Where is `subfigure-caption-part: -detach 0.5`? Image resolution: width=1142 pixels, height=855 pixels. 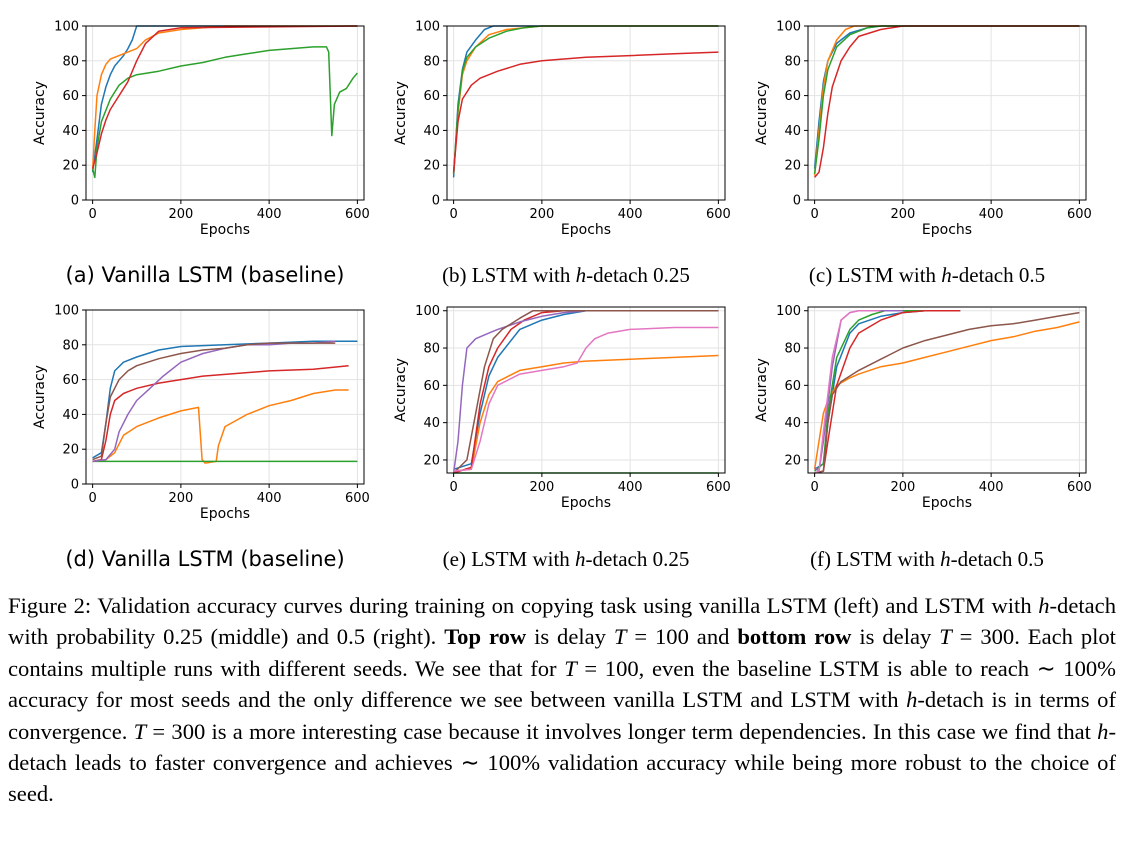
subfigure-caption-part: -detach 0.5 is located at coordinates (997, 559).